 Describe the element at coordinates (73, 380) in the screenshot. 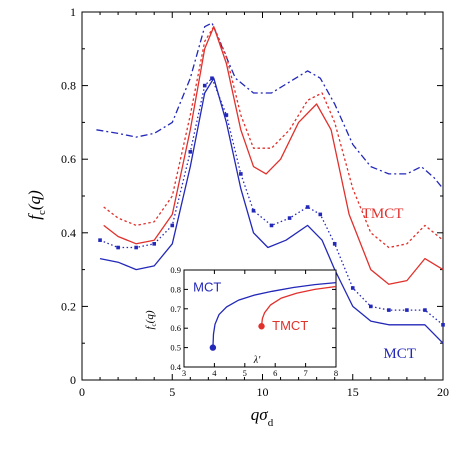

I see `y-tick-label: 0` at that location.